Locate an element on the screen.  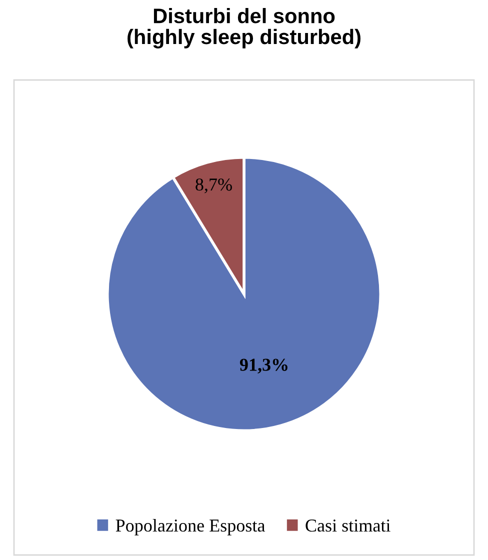
data-label: 8,7% is located at coordinates (214, 186).